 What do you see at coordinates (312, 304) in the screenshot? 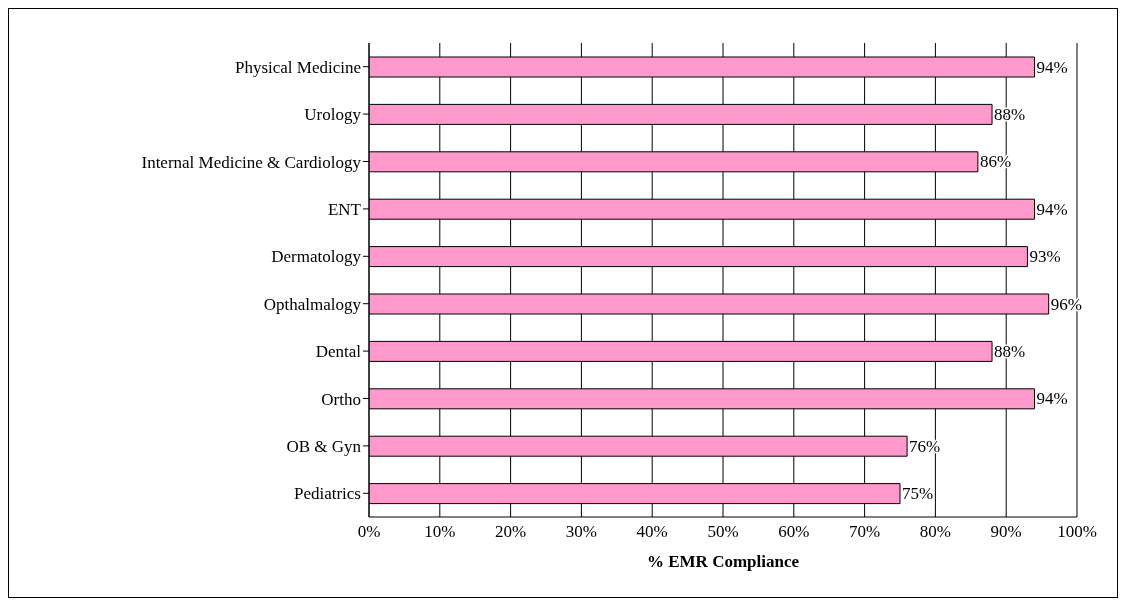
I see `y-tick-label: Opthalmalogy` at bounding box center [312, 304].